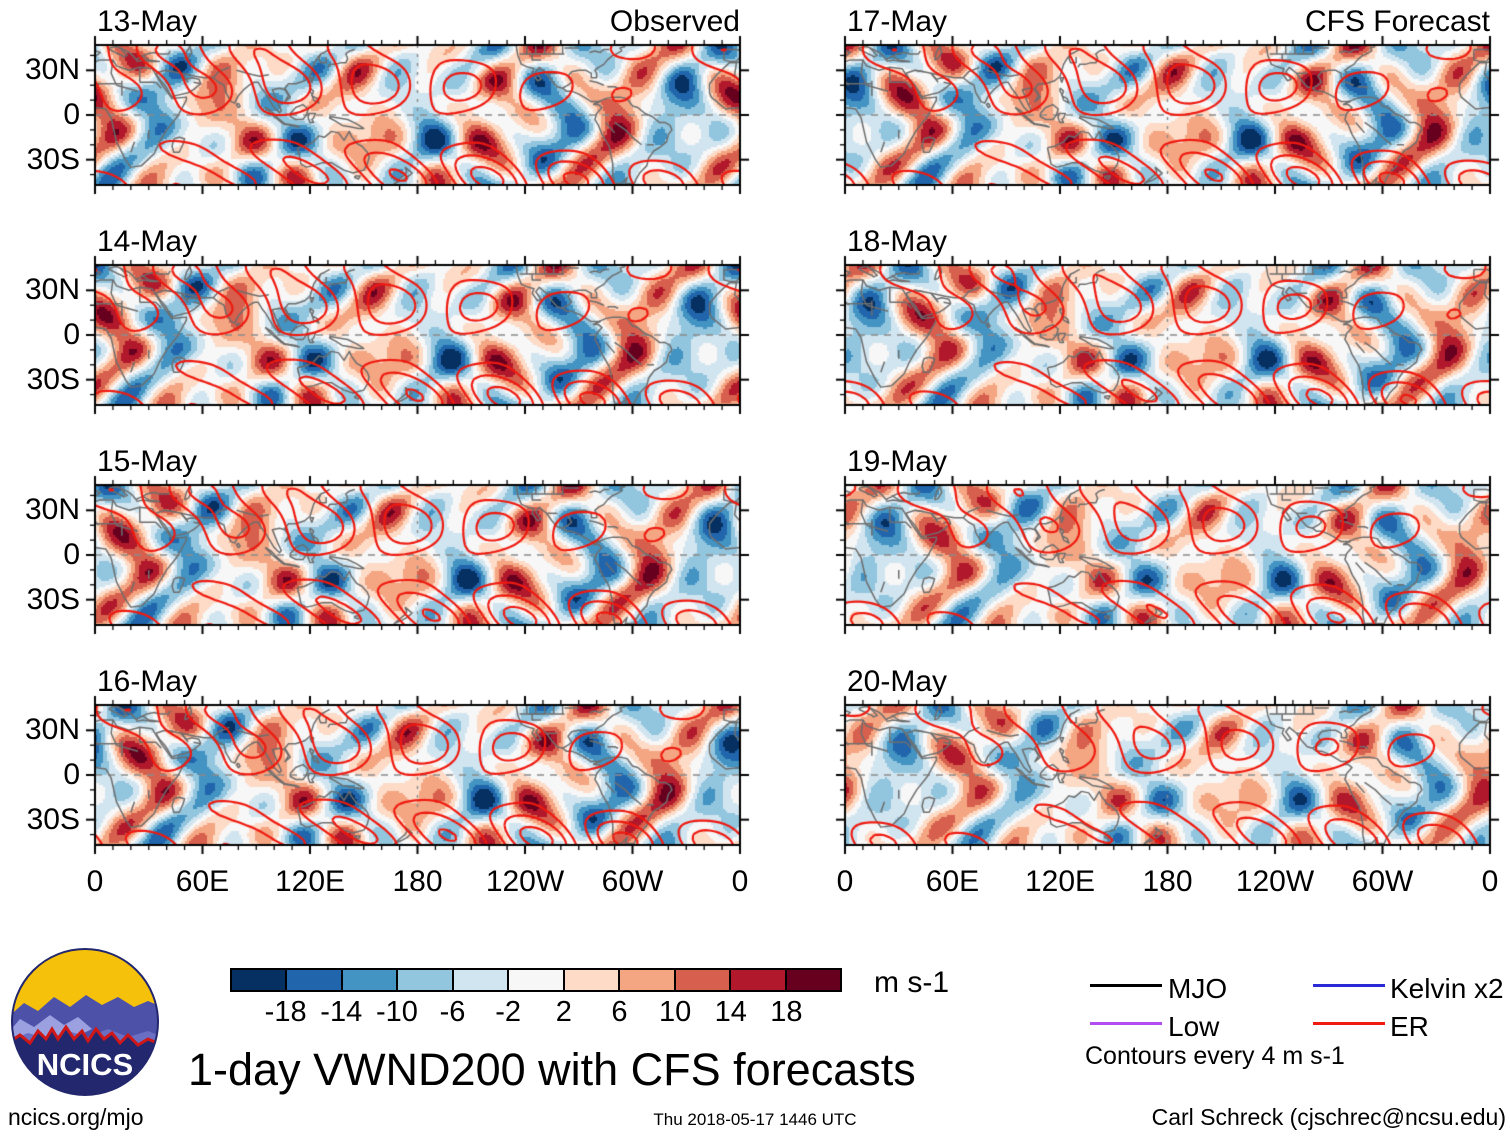 The height and width of the screenshot is (1137, 1510). I want to click on figure-title: 1-day VWND200 with CFS forecasts, so click(552, 1069).